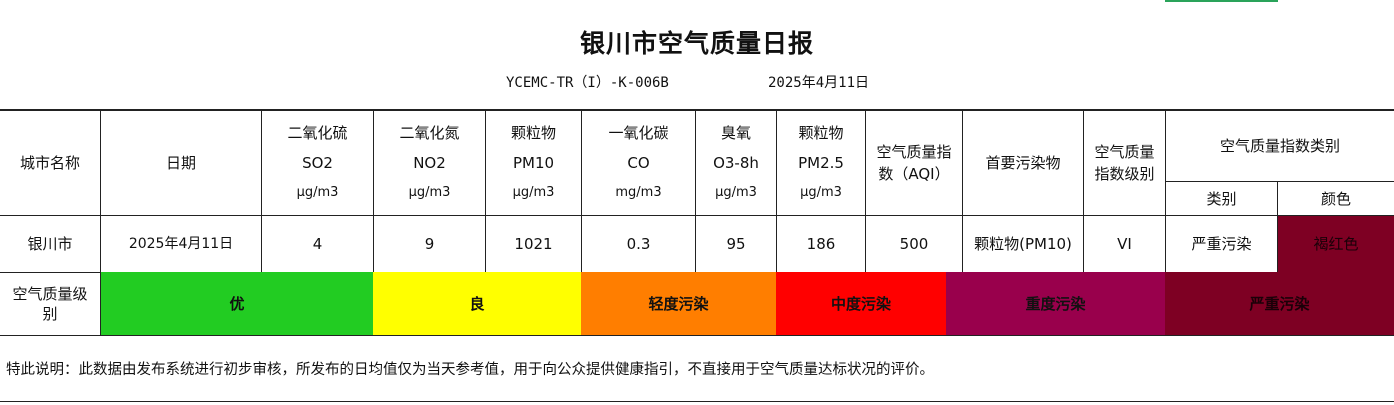 This screenshot has height=405, width=1394. I want to click on pm25-name: 颗粒物, so click(821, 133).